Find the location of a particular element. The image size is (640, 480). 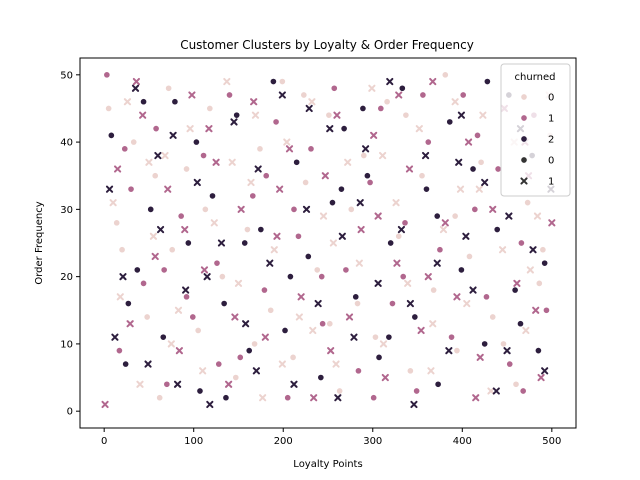

legend-entries: 0 1 2 0 1 is located at coordinates (537, 140).